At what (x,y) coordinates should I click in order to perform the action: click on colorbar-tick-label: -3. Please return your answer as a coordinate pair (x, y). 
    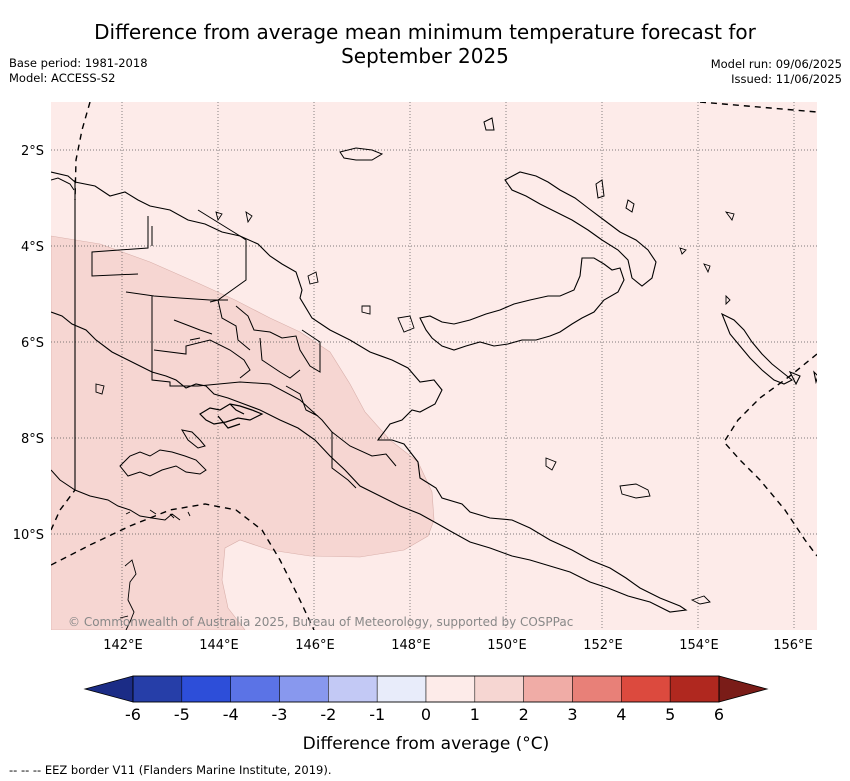
    Looking at the image, I should click on (280, 714).